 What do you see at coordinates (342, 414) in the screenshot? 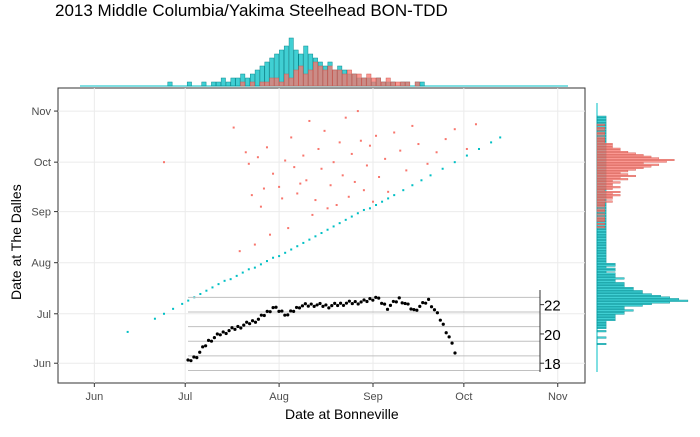
I see `x-axis-label: Date at Bonneville` at bounding box center [342, 414].